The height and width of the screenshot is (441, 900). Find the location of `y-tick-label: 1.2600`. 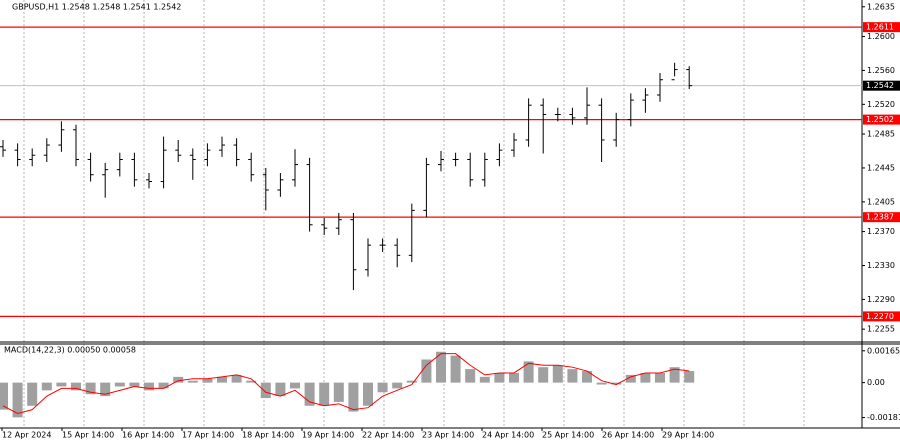

y-tick-label: 1.2600 is located at coordinates (881, 36).